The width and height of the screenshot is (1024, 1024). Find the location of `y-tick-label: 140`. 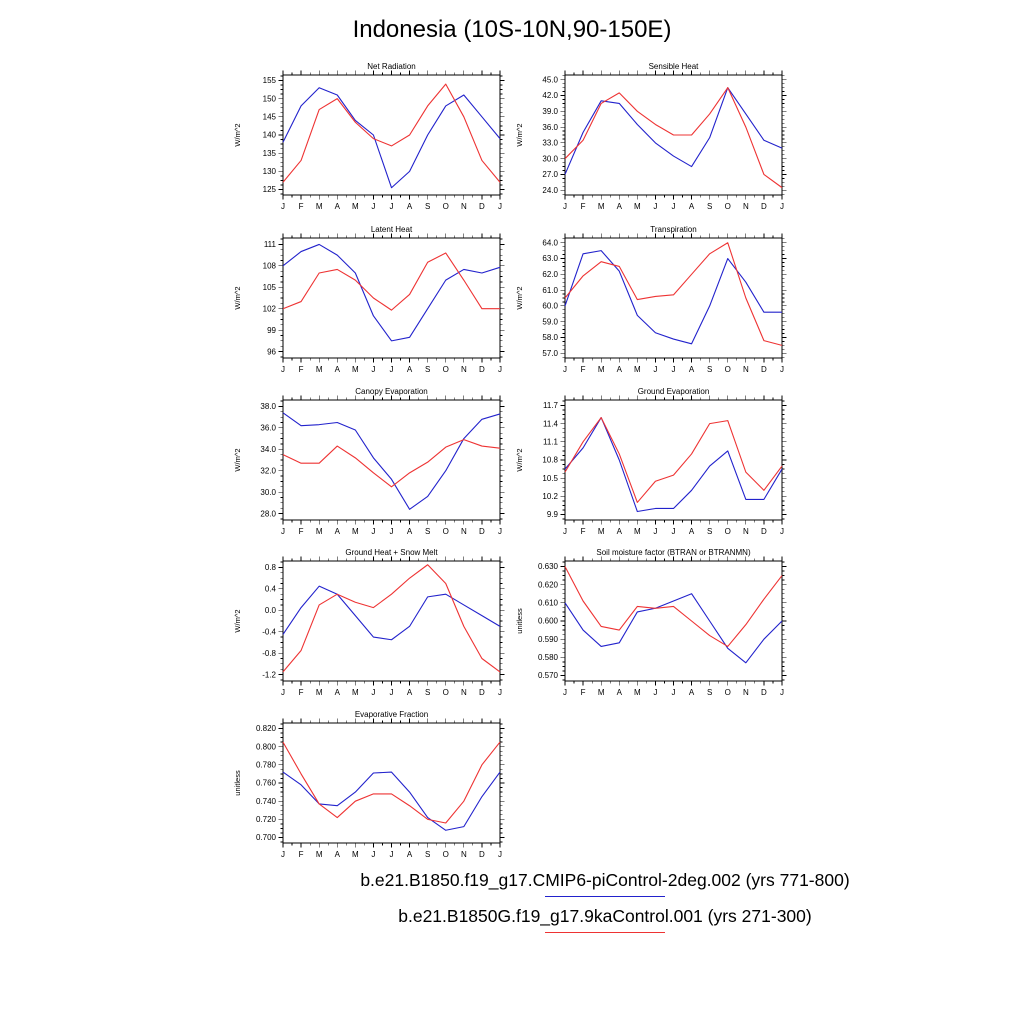

y-tick-label: 140 is located at coordinates (270, 135).